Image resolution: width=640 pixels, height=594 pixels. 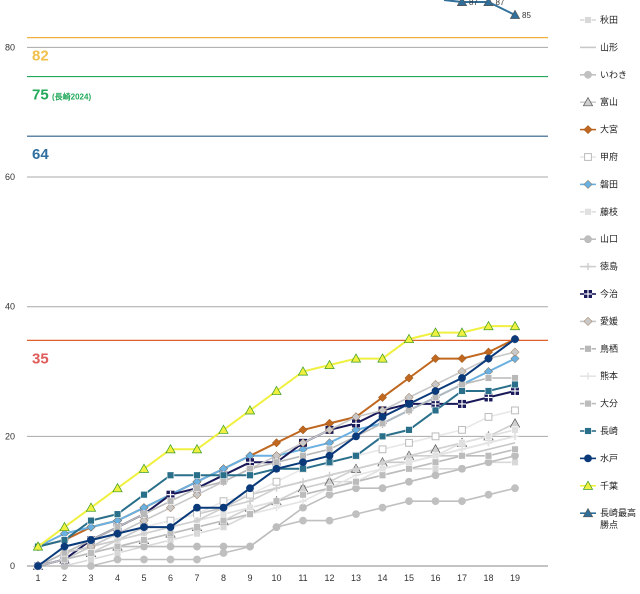 What do you see at coordinates (196, 578) in the screenshot?
I see `x-tick-label: 7` at bounding box center [196, 578].